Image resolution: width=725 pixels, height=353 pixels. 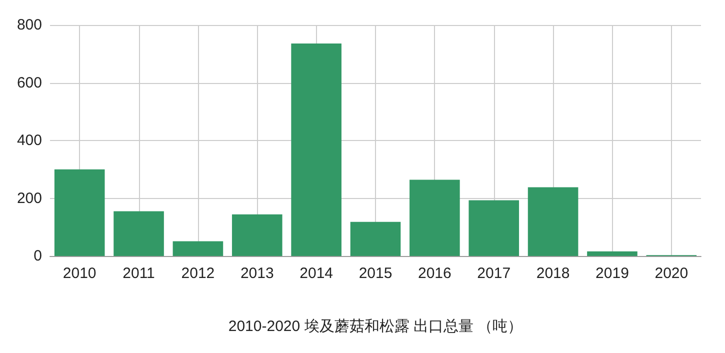 What do you see at coordinates (375, 326) in the screenshot?
I see `x-axis-title: 2010-2020 埃及蘑菇和松露 出口总量 （吨）` at bounding box center [375, 326].